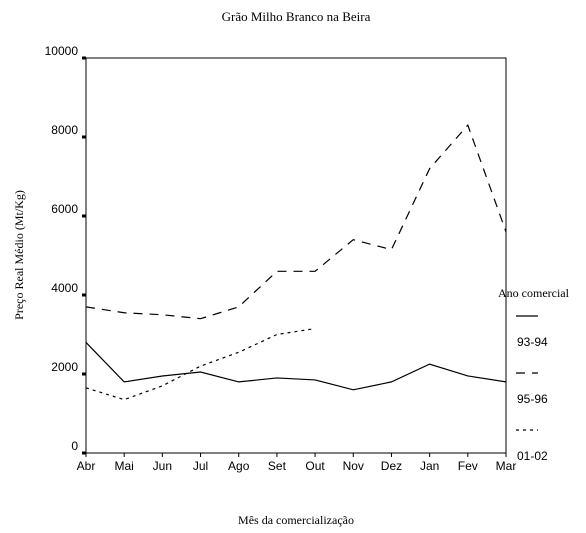 The image size is (586, 533). Describe the element at coordinates (296, 16) in the screenshot. I see `chart-title: Grão Milho Branco na Beira` at that location.